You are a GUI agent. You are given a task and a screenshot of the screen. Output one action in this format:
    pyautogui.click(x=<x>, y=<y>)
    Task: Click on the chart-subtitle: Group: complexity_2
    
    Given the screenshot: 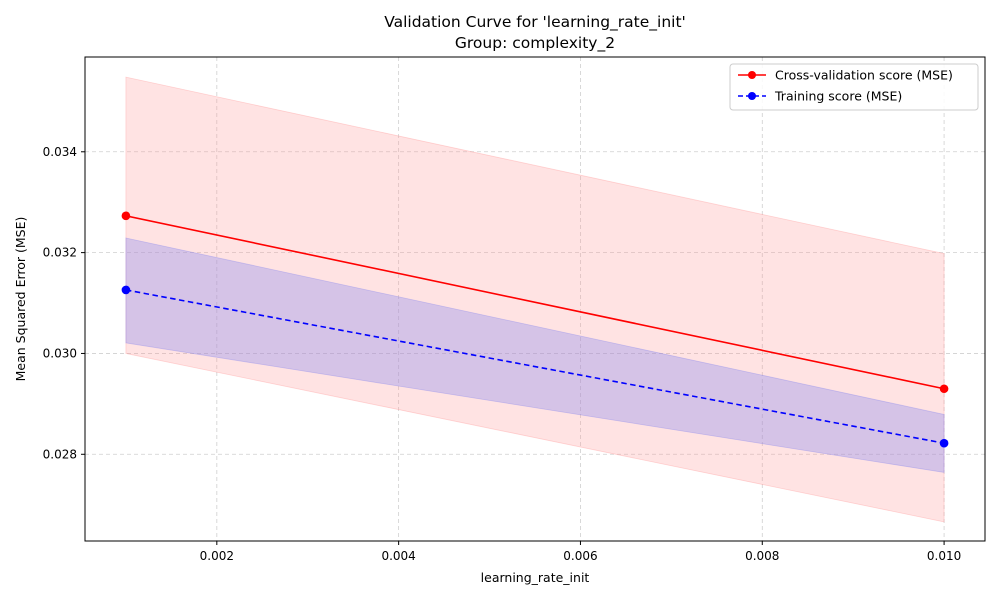 What is the action you would take?
    pyautogui.click(x=535, y=43)
    